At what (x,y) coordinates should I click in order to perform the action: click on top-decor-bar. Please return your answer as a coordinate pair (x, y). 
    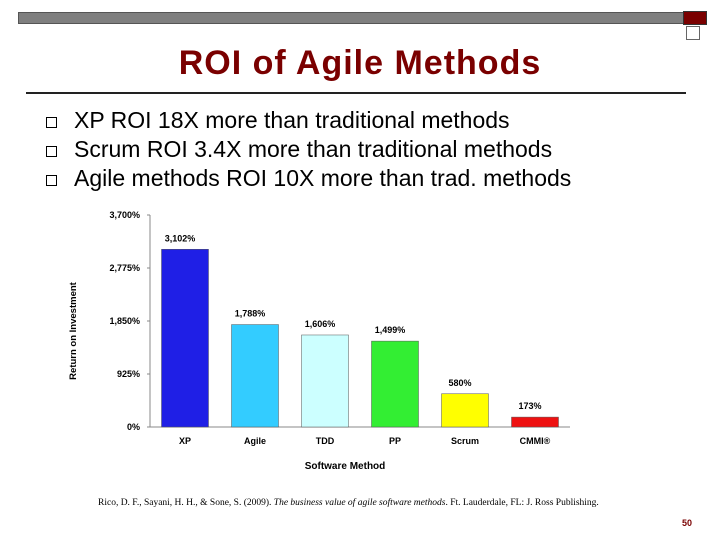
    Looking at the image, I should click on (351, 18).